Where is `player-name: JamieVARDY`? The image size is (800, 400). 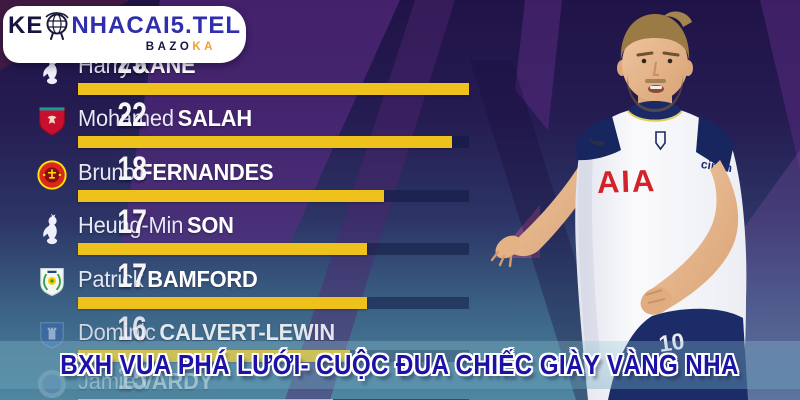 player-name: JamieVARDY is located at coordinates (145, 381).